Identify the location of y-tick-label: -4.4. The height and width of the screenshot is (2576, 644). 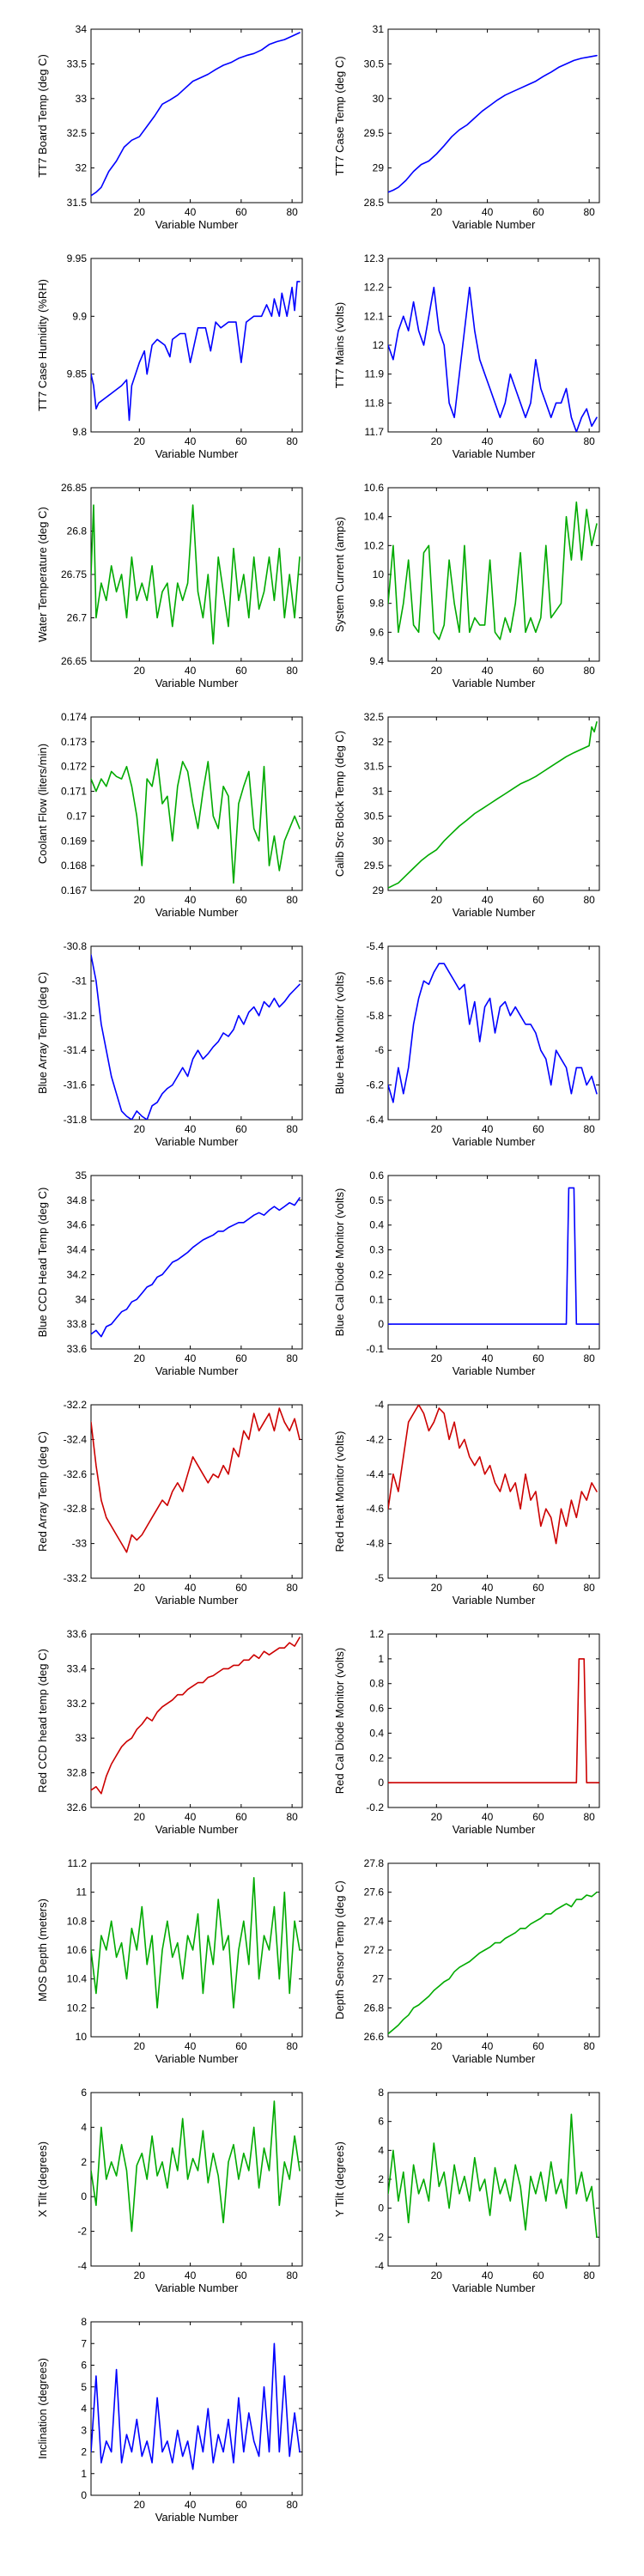
(375, 1474).